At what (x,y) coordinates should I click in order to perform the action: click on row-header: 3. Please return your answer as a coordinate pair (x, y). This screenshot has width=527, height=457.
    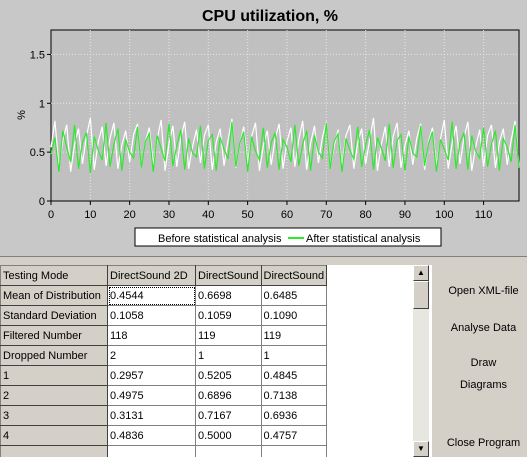
    Looking at the image, I should click on (54, 416).